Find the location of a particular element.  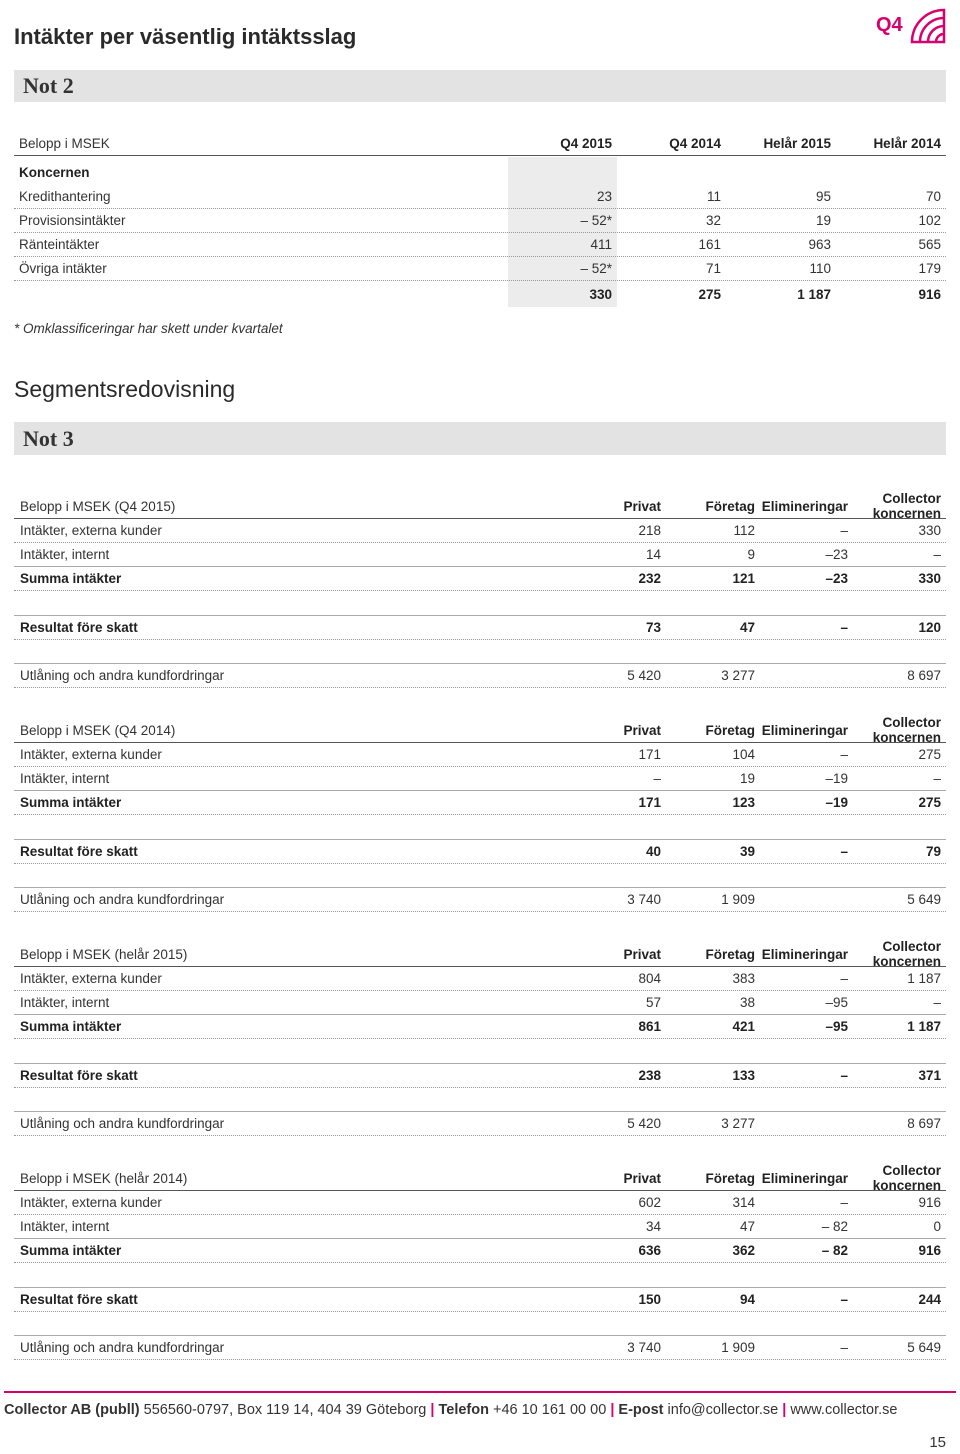

cell: 110 is located at coordinates (820, 268).